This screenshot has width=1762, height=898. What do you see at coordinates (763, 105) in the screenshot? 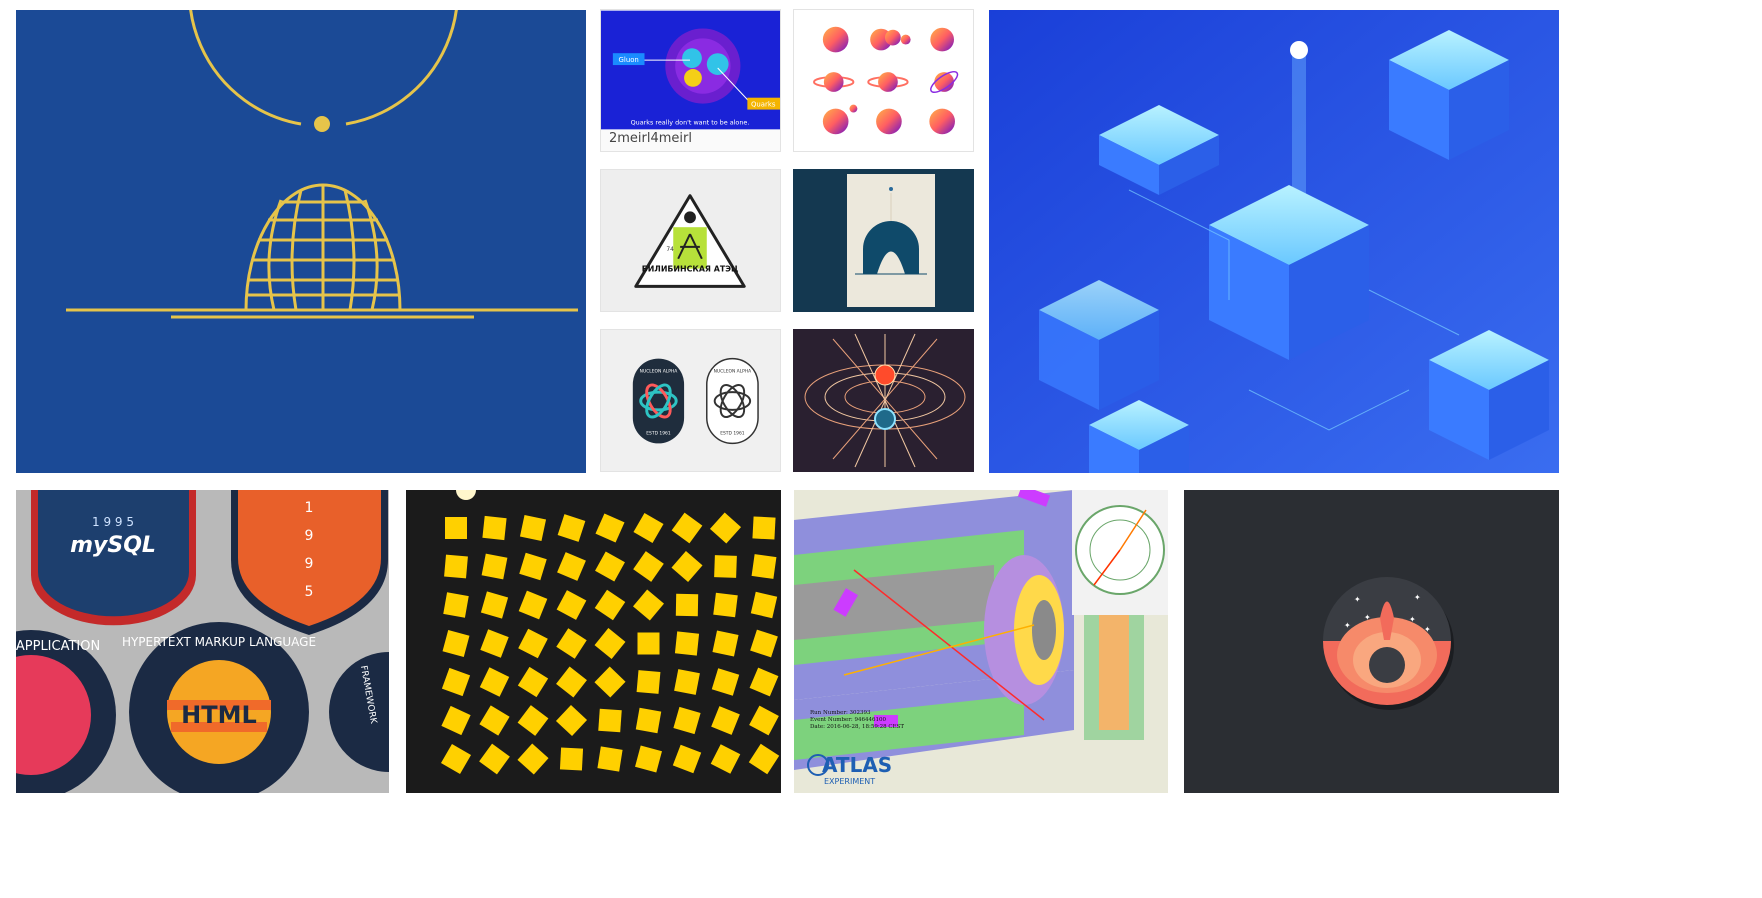
I see `quarks-label: Quarks` at bounding box center [763, 105].